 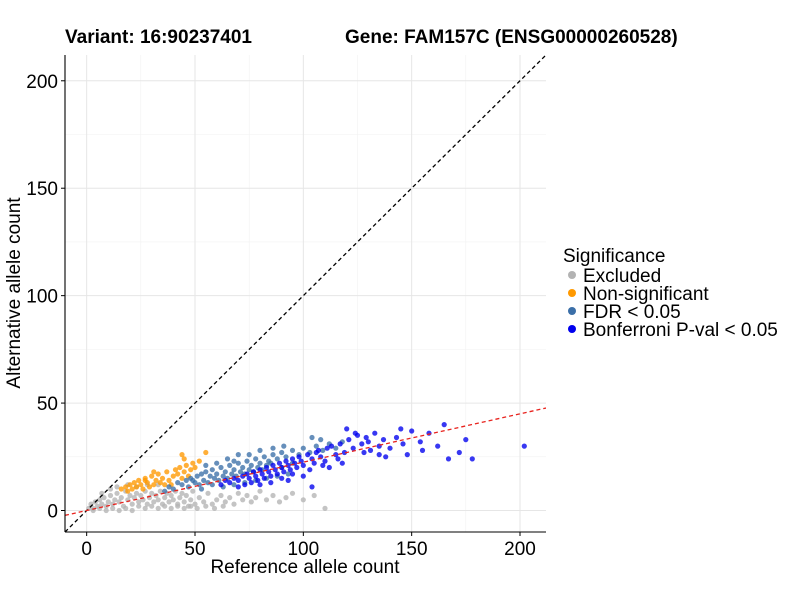 What do you see at coordinates (646, 294) in the screenshot?
I see `legend-label-non-significant: Non-significant` at bounding box center [646, 294].